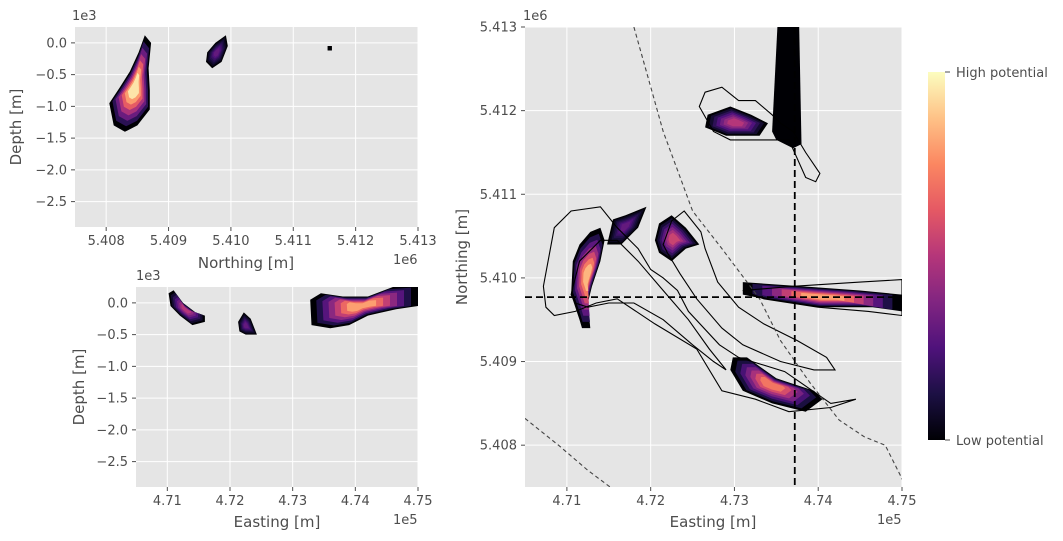 The height and width of the screenshot is (541, 1063). I want to click on x-tick-label: 5.413, so click(417, 241).